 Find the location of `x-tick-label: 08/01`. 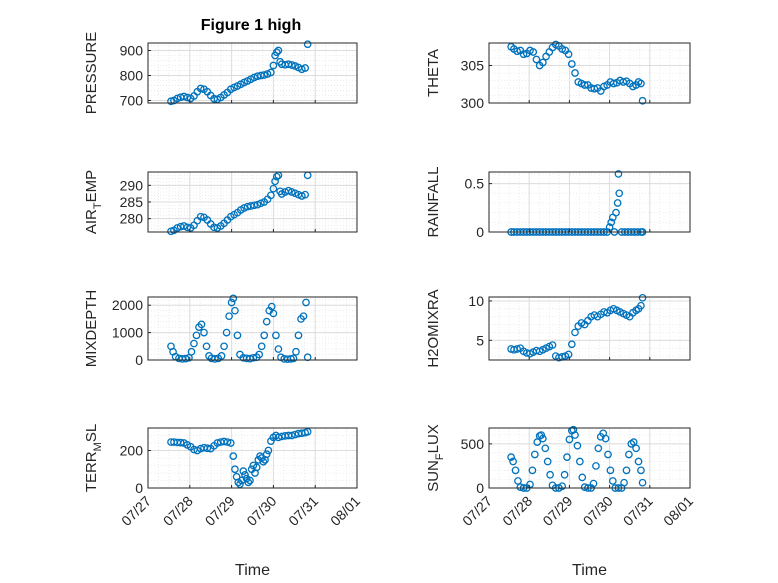

x-tick-label: 08/01 is located at coordinates (678, 511).